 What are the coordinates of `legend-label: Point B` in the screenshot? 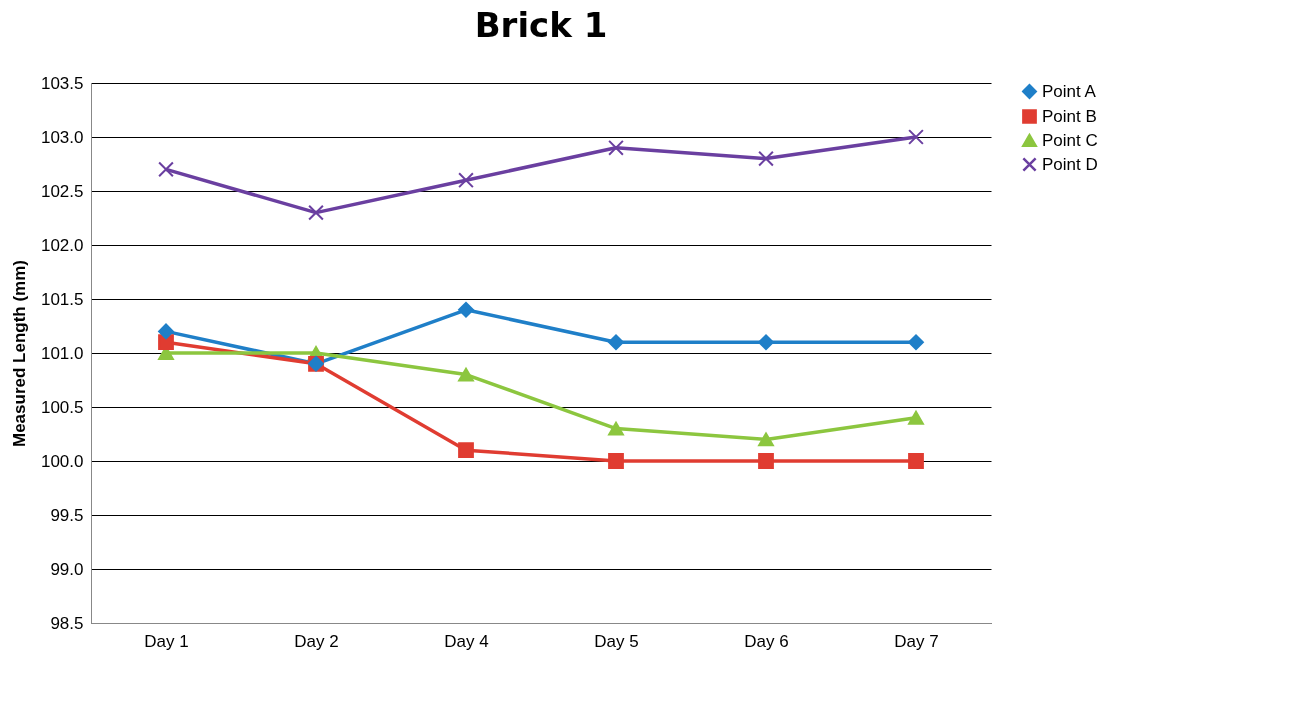 It's located at (1069, 116).